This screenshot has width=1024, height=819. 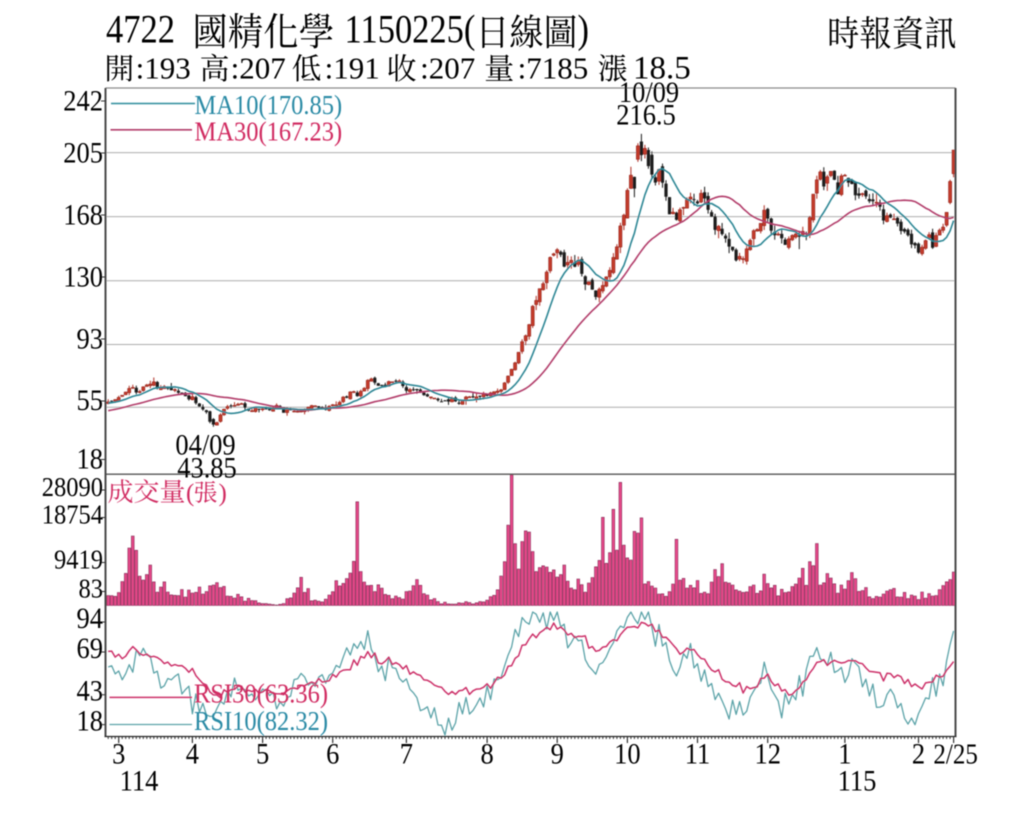 I want to click on svg-text: 69, so click(x=90, y=649).